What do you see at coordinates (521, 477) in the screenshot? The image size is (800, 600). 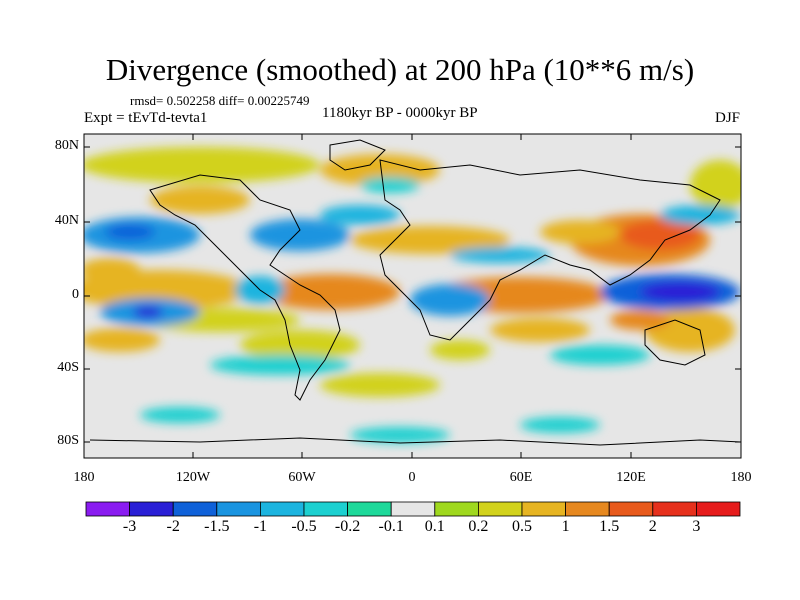 I see `longitude-label: 60E` at bounding box center [521, 477].